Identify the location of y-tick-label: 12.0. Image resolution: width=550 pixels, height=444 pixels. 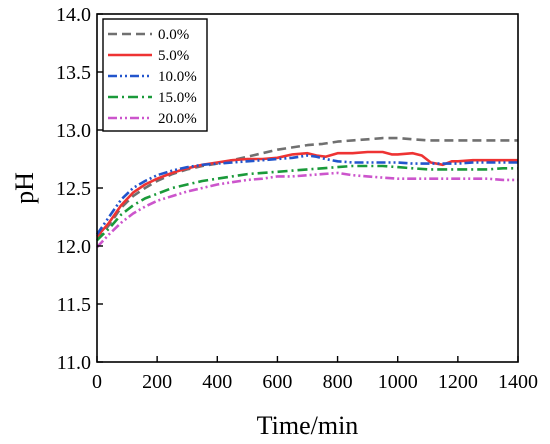
(73, 247).